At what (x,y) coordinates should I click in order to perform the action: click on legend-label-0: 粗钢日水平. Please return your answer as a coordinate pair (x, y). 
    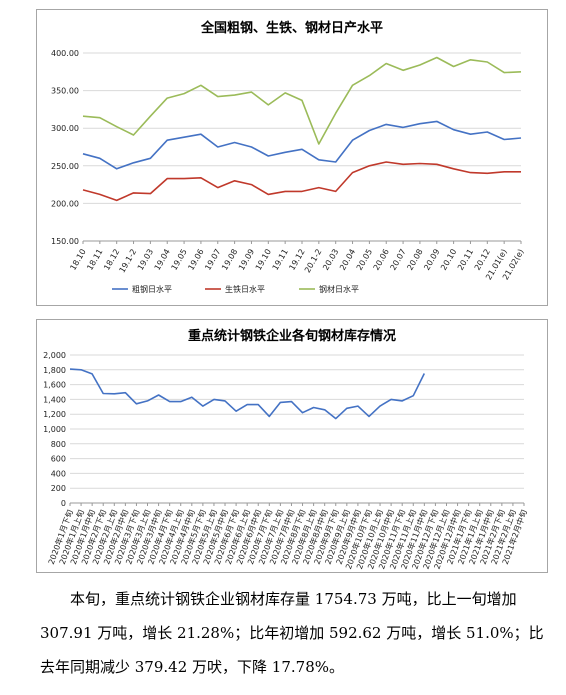
    Looking at the image, I should click on (152, 289).